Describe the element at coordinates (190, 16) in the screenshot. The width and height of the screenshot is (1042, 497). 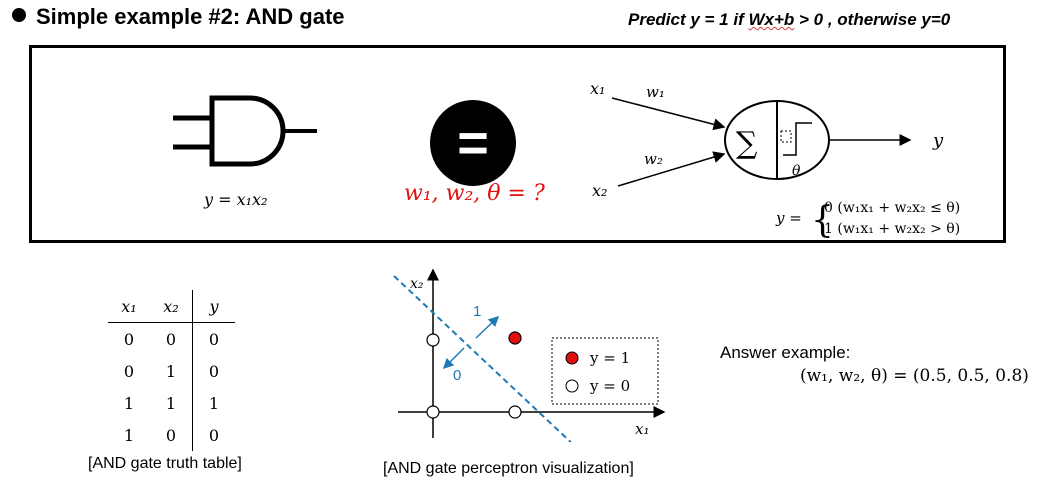
I see `slide-title-text: Simple example #2: AND gate` at that location.